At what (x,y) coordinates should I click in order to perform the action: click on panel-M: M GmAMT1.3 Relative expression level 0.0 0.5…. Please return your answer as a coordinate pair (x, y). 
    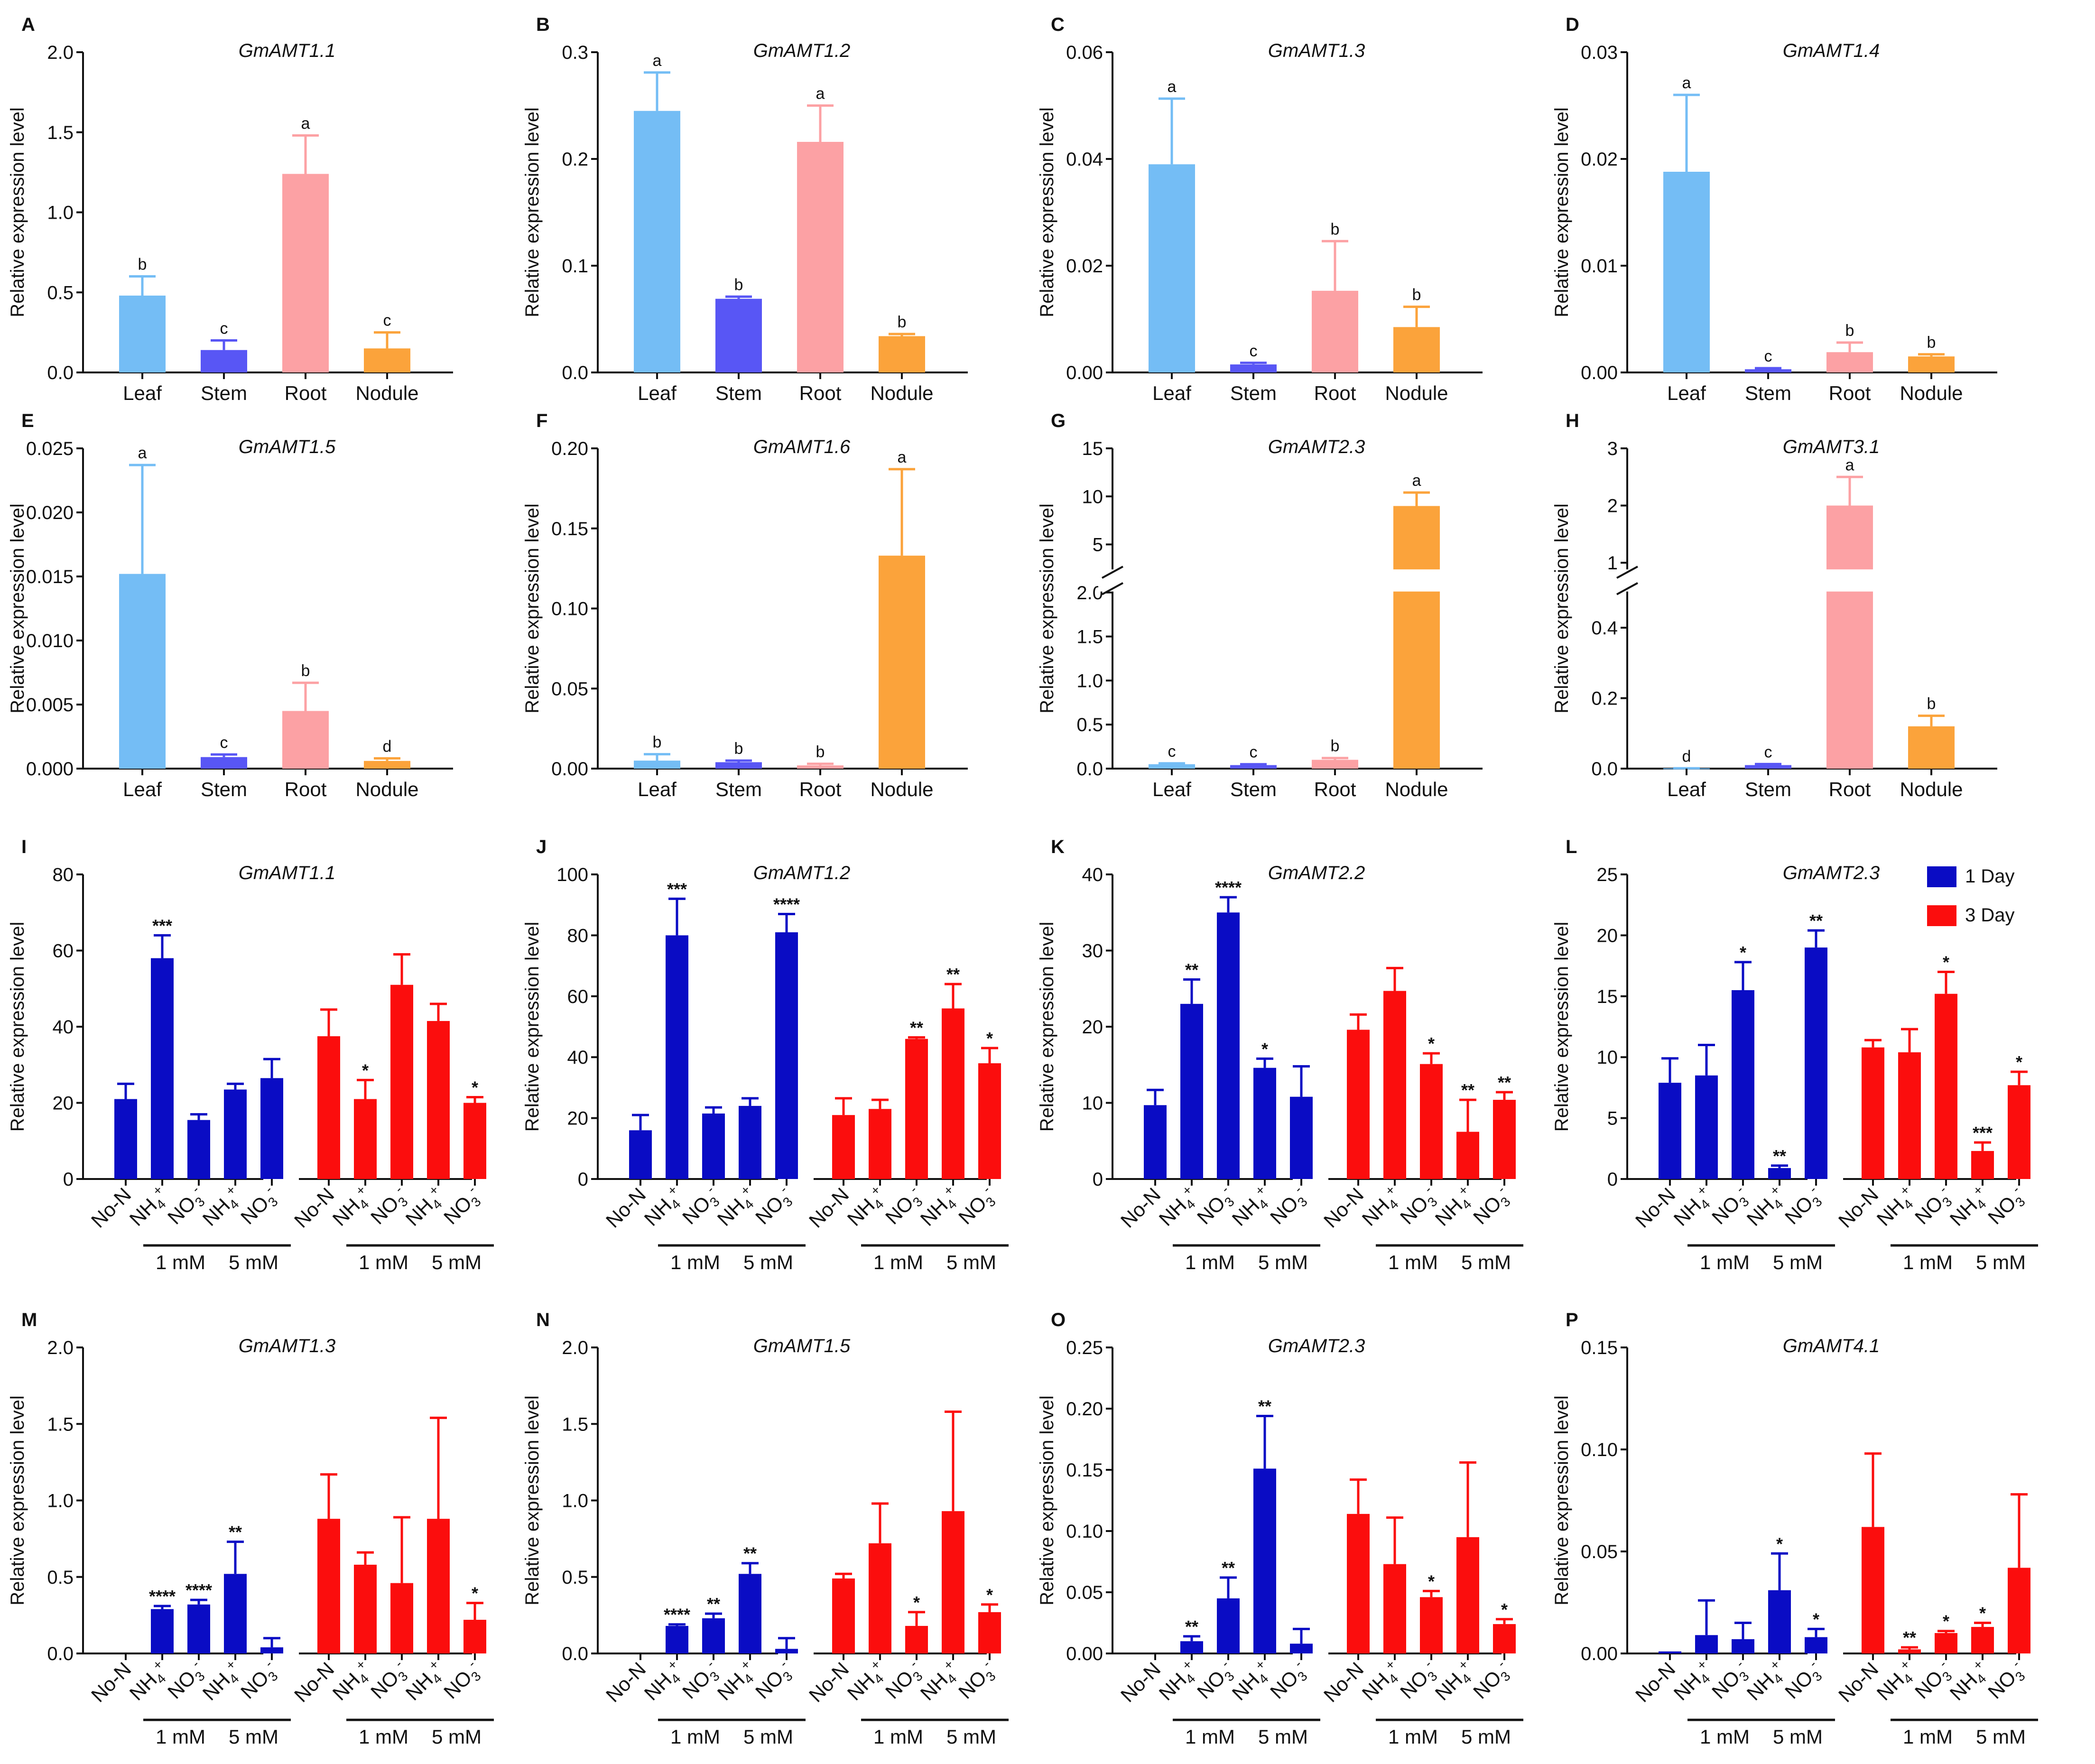
    Looking at the image, I should click on (250, 1528).